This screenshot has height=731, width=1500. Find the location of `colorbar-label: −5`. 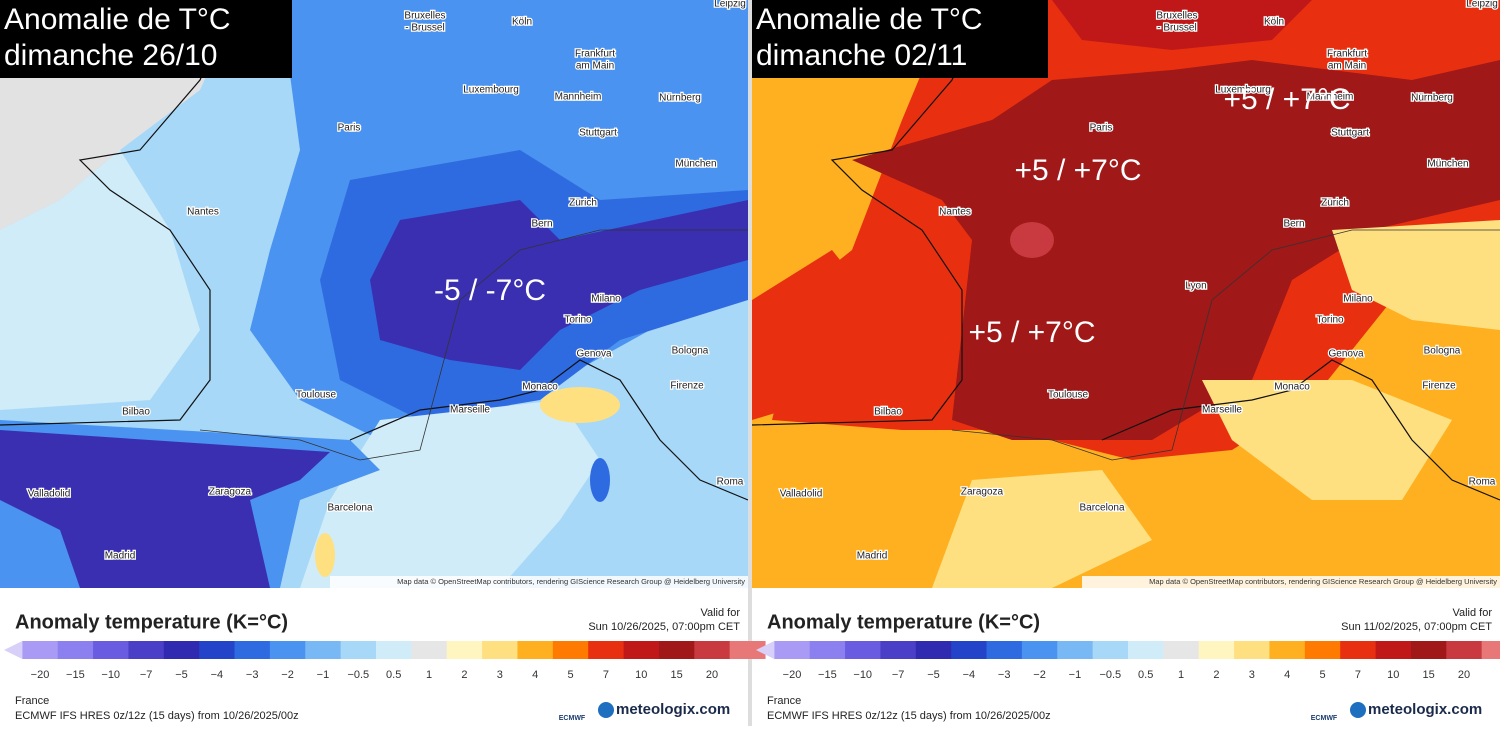

colorbar-label: −5 is located at coordinates (181, 675).